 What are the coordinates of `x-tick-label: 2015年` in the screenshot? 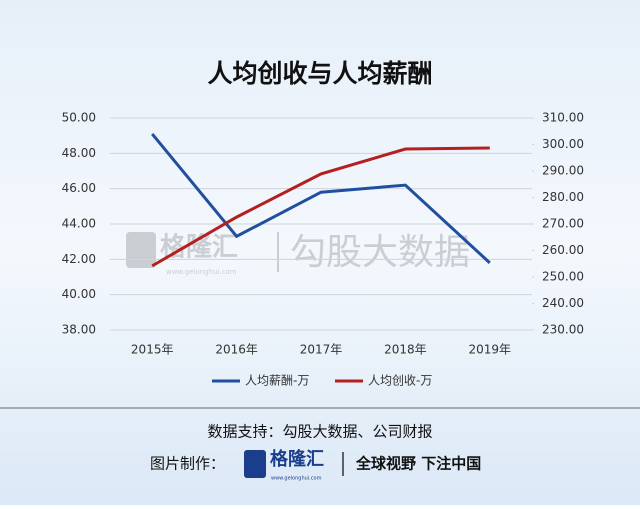 It's located at (152, 350).